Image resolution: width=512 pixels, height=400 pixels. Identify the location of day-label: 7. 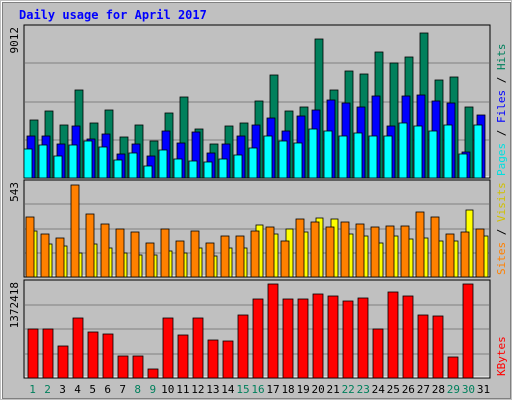
(122, 389).